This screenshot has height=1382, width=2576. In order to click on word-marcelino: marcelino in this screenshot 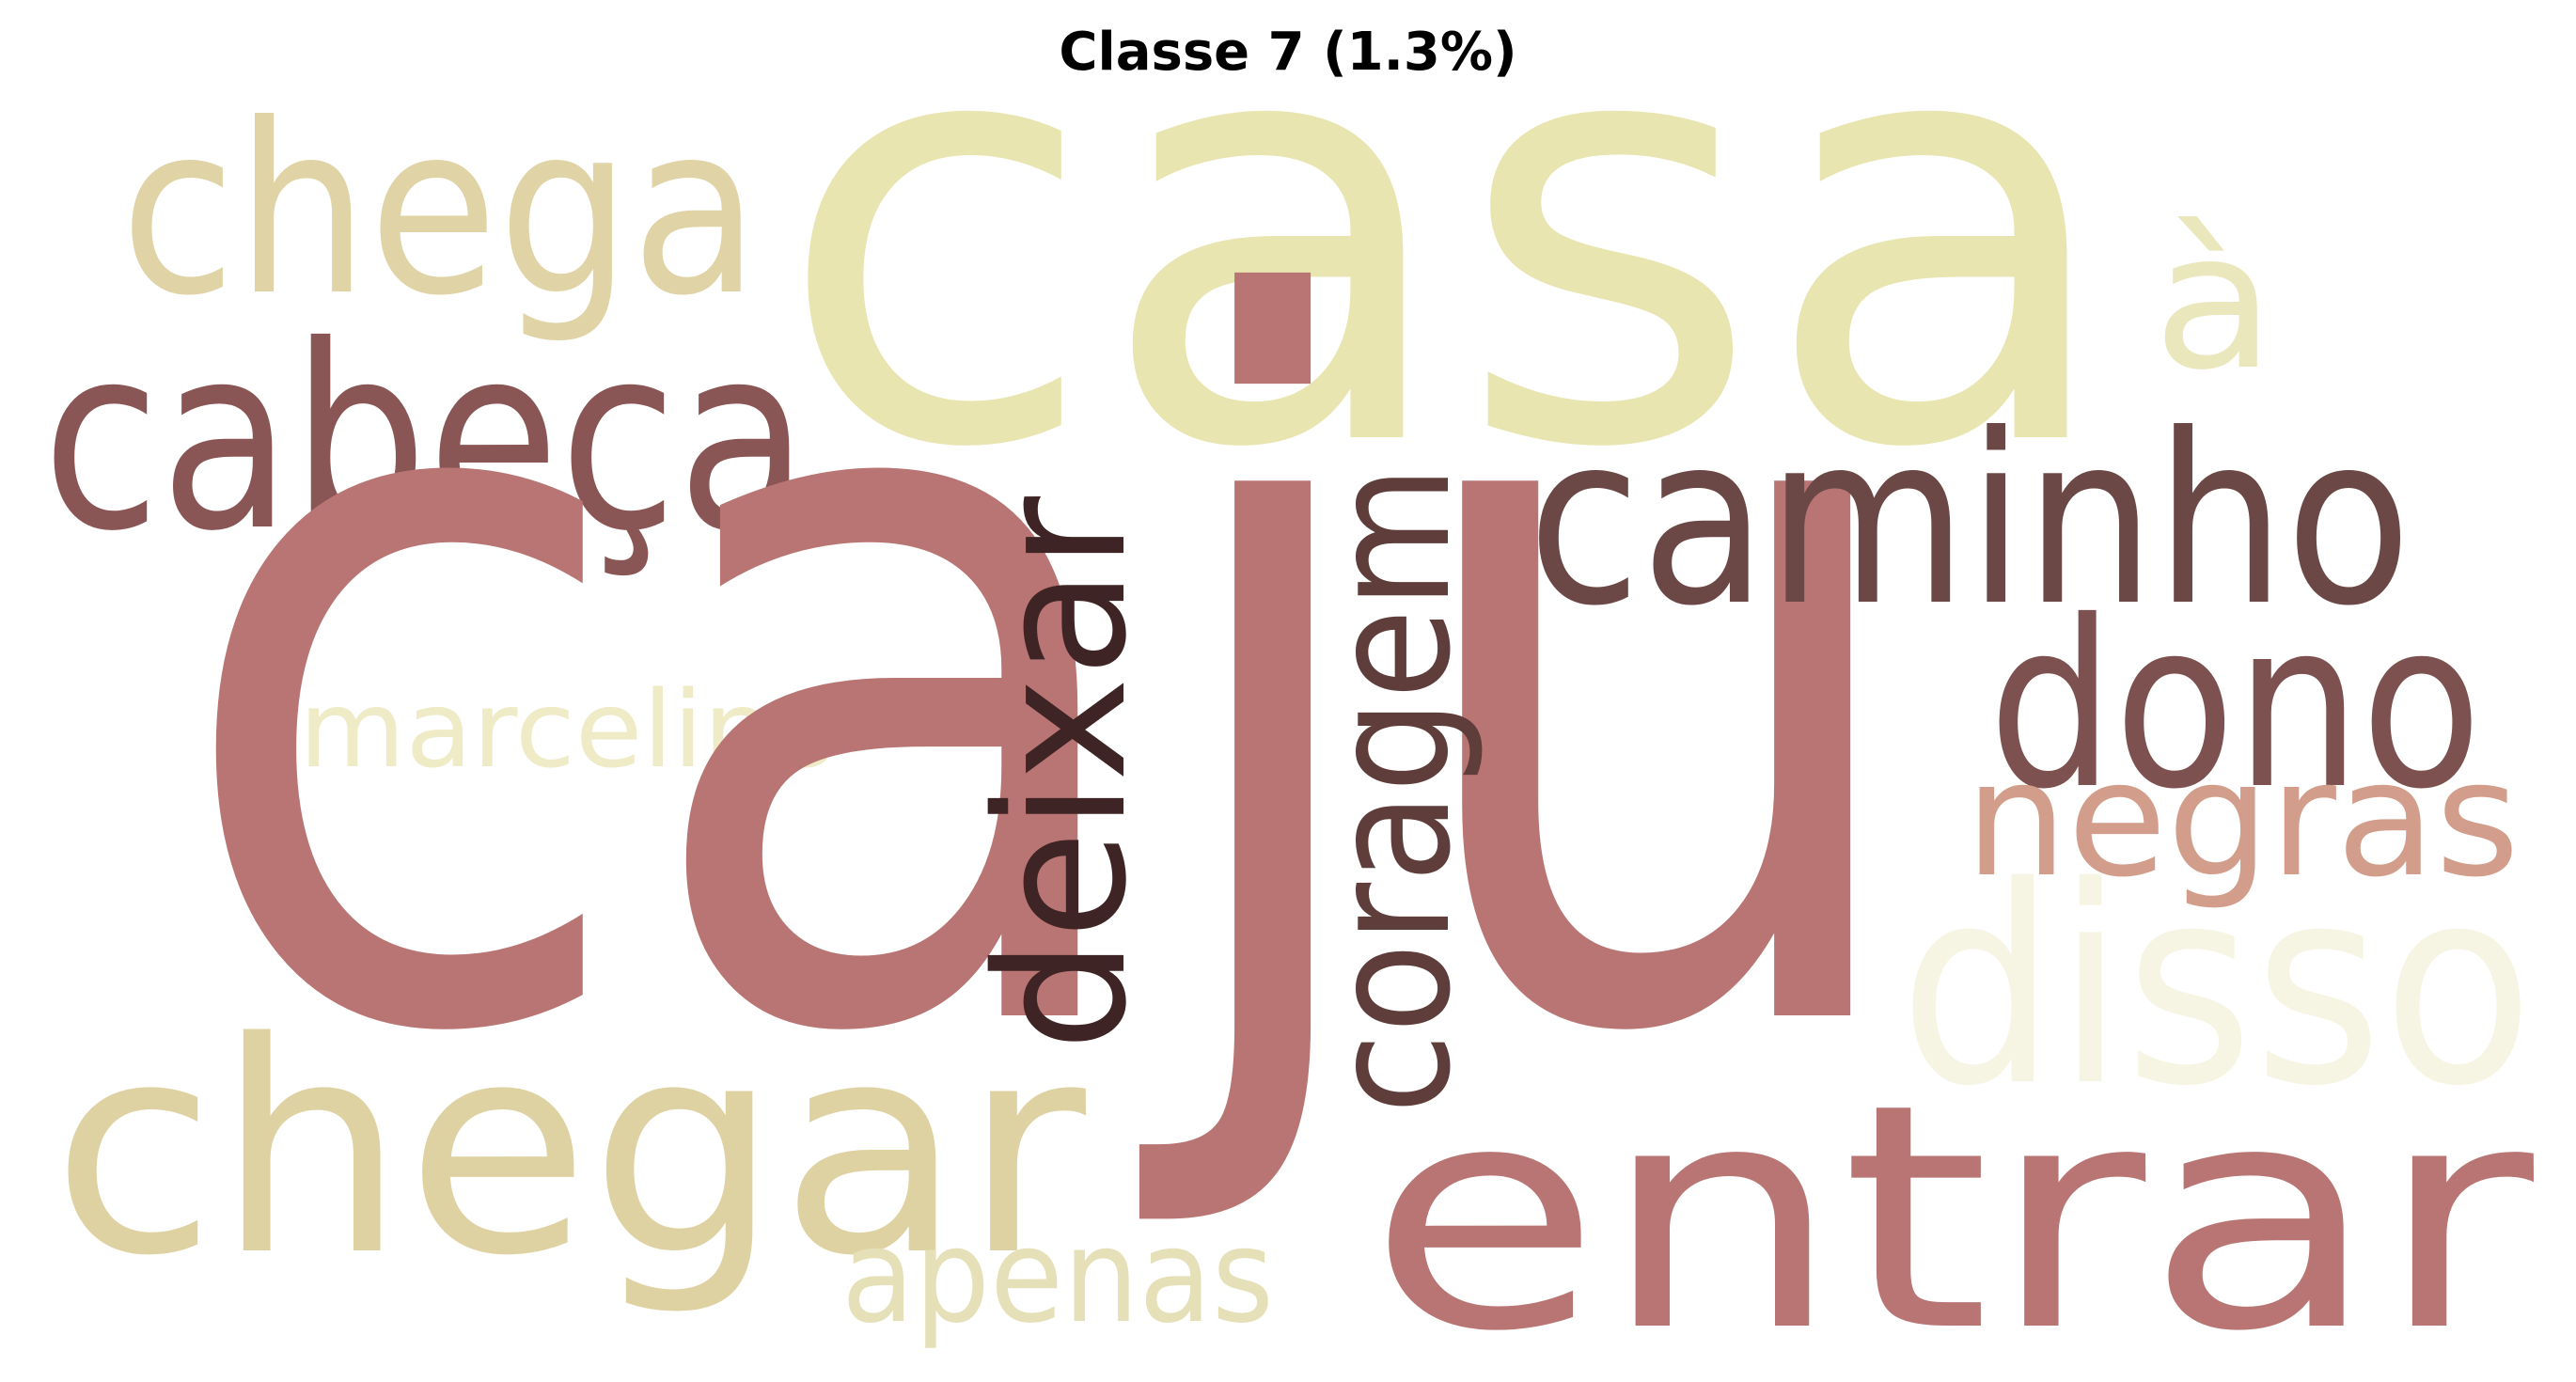, I will do `click(570, 730)`.